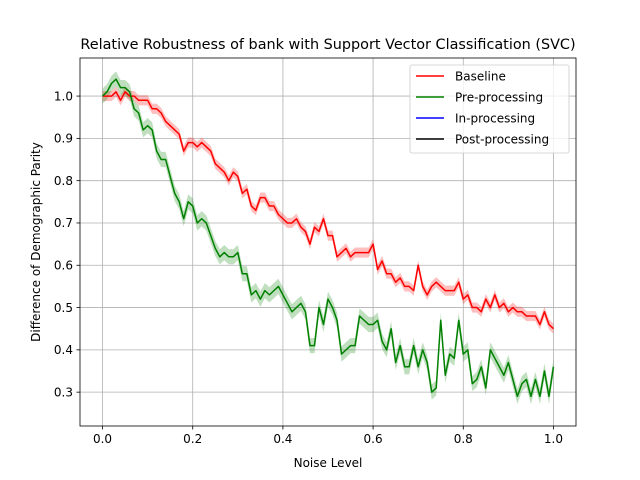  Describe the element at coordinates (553, 439) in the screenshot. I see `x-tick-label: 1.0` at that location.